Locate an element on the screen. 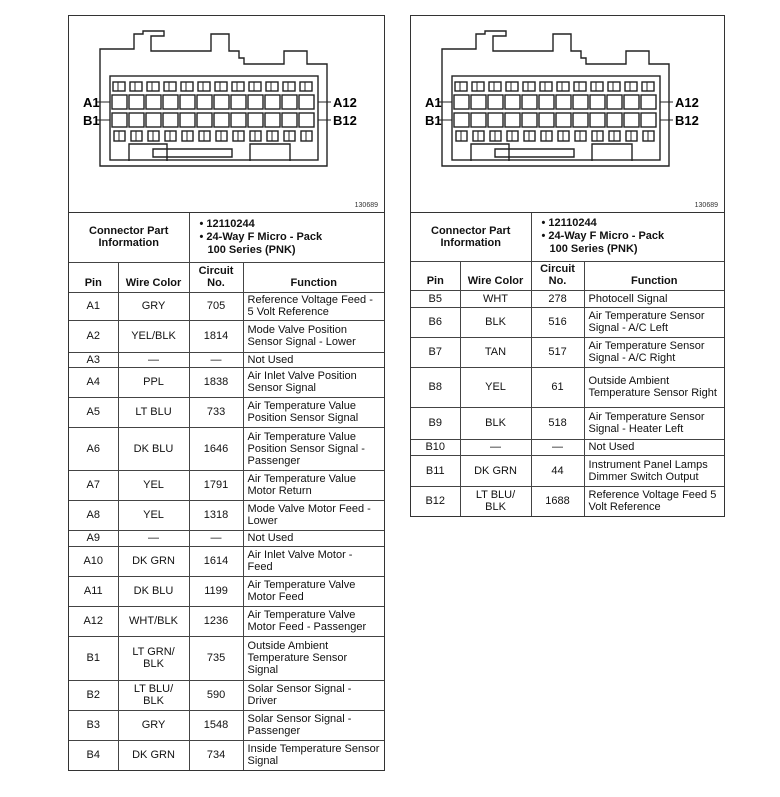 Image resolution: width=780 pixels, height=797 pixels. pin-cell: B3 is located at coordinates (94, 725).